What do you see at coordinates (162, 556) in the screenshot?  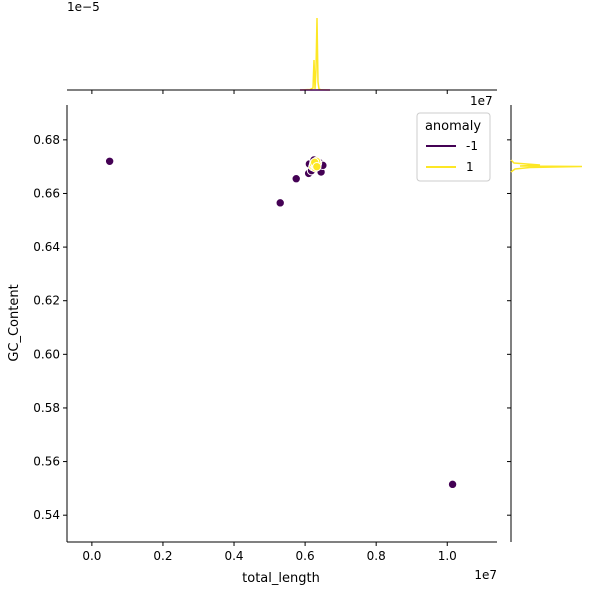 I see `x-tick-label: 0.2` at bounding box center [162, 556].